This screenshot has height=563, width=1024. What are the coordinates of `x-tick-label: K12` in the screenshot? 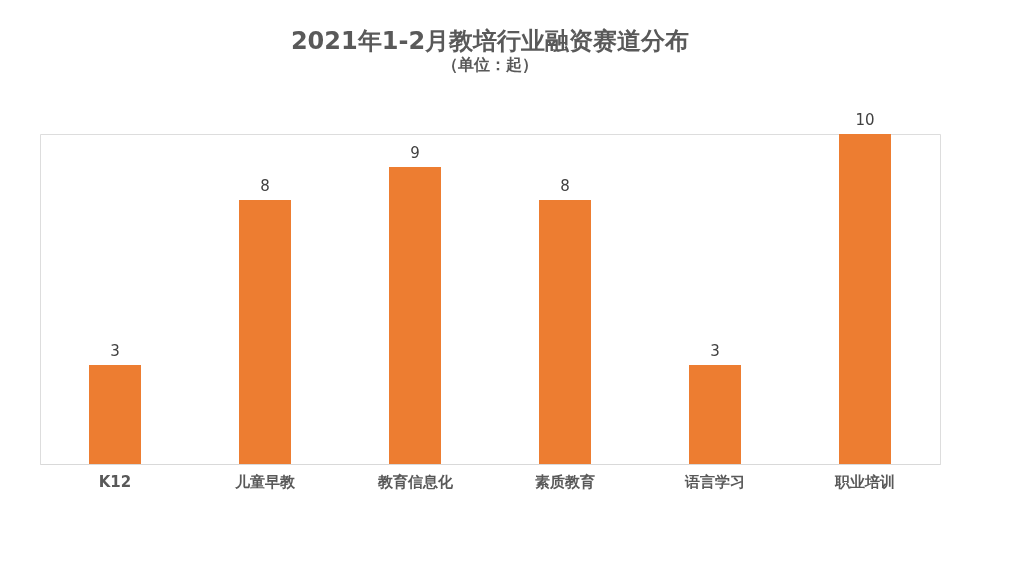 It's located at (115, 481).